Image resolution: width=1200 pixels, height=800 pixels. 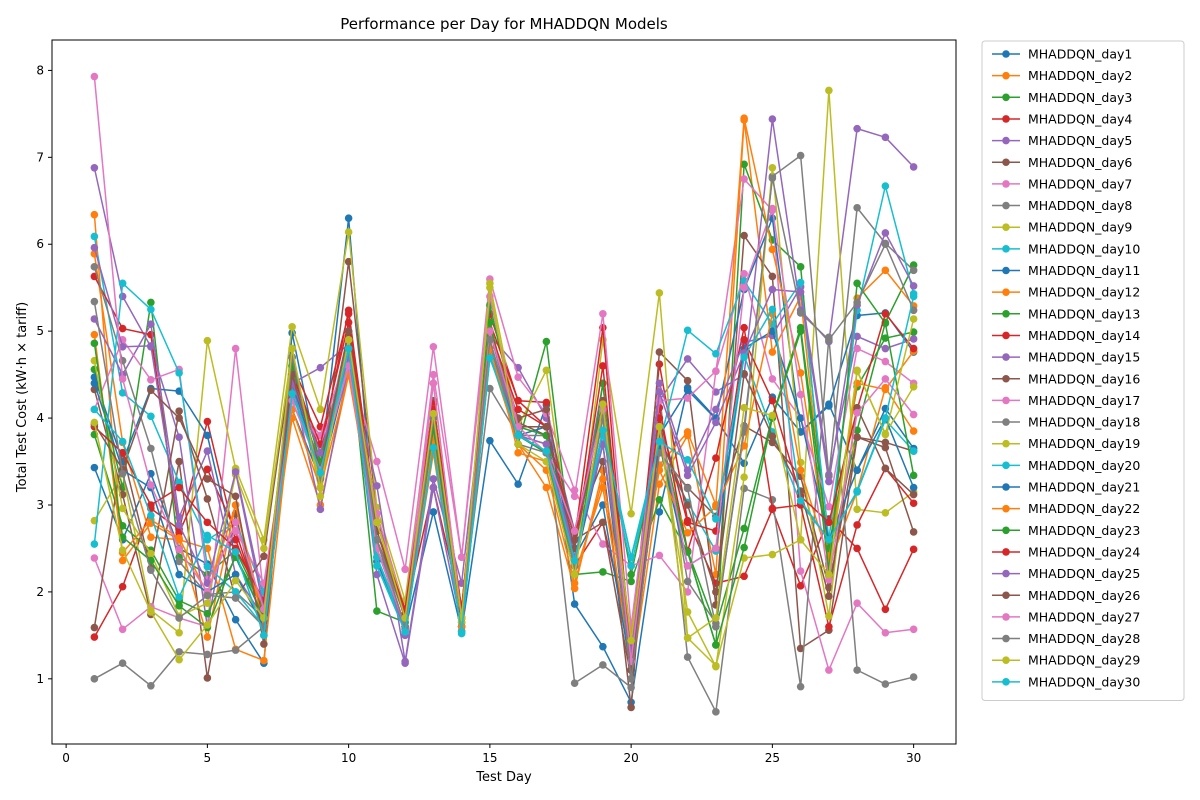 I want to click on legend-item: MHADDQN_day28, so click(x=1066, y=638).